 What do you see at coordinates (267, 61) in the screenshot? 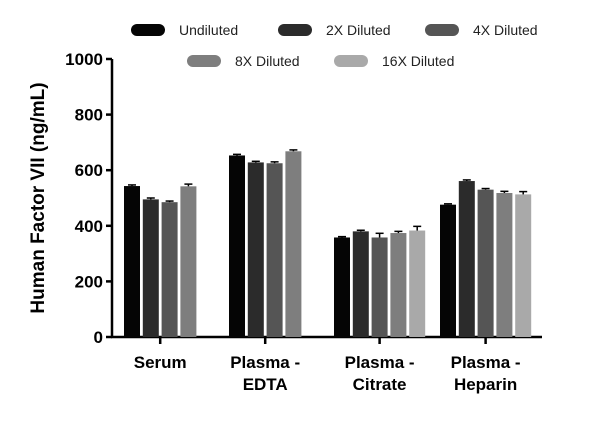
I see `legend-label: 8X Diluted` at bounding box center [267, 61].